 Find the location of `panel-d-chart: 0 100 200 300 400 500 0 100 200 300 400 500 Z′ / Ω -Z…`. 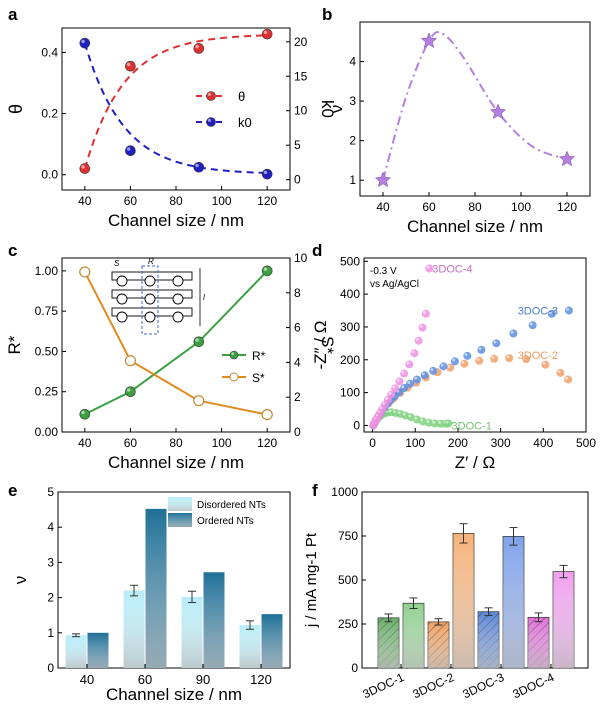

panel-d-chart: 0 100 200 300 400 500 0 100 200 300 400 500 Z′ / Ω -Z… is located at coordinates (453, 363).